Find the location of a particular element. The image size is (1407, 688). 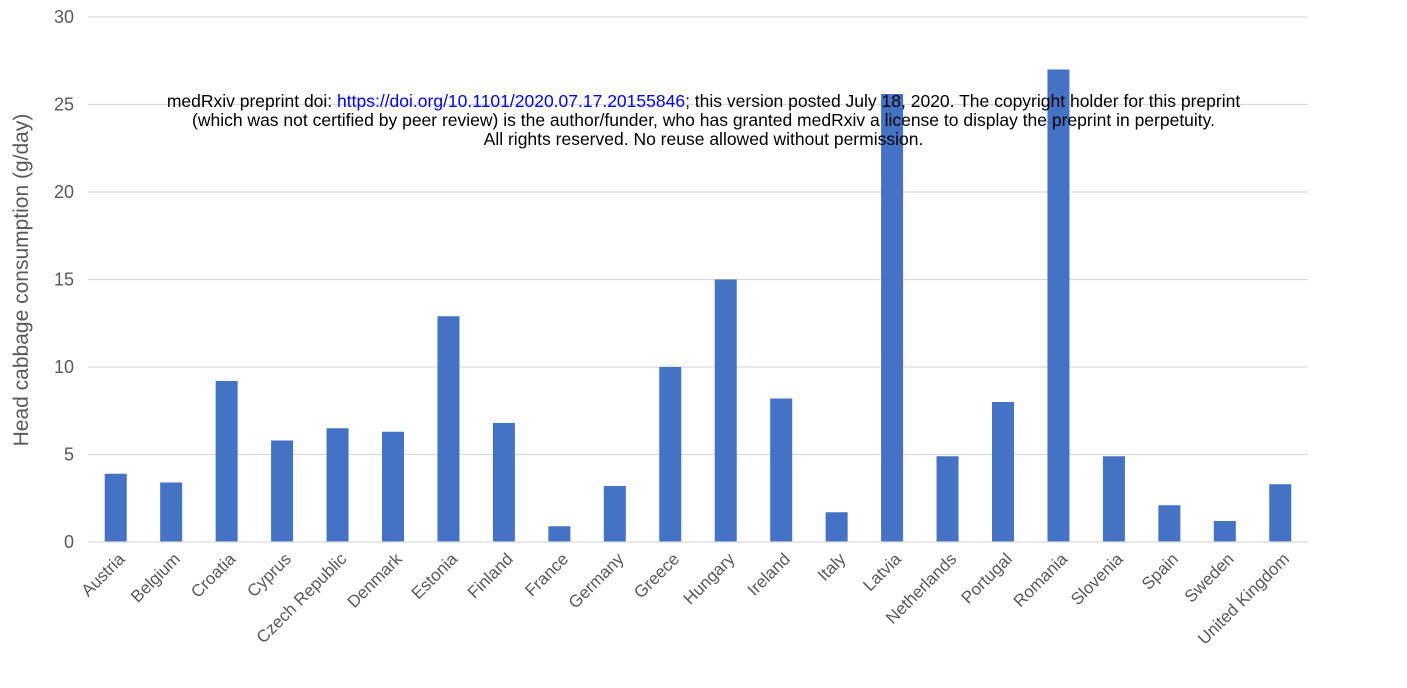

bar-finland is located at coordinates (503, 482).